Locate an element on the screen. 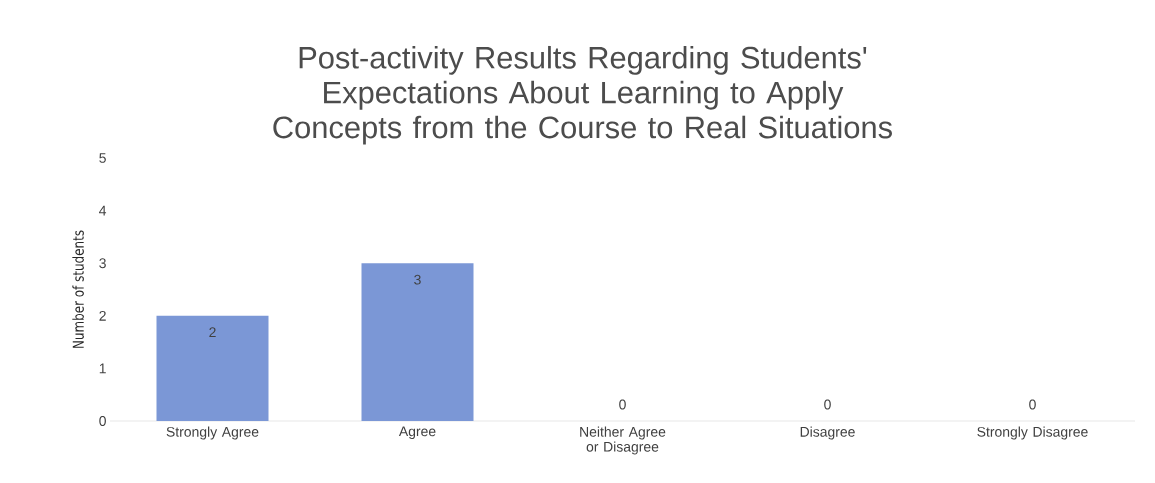 The image size is (1155, 483). y-tick-label: 3 is located at coordinates (102, 263).